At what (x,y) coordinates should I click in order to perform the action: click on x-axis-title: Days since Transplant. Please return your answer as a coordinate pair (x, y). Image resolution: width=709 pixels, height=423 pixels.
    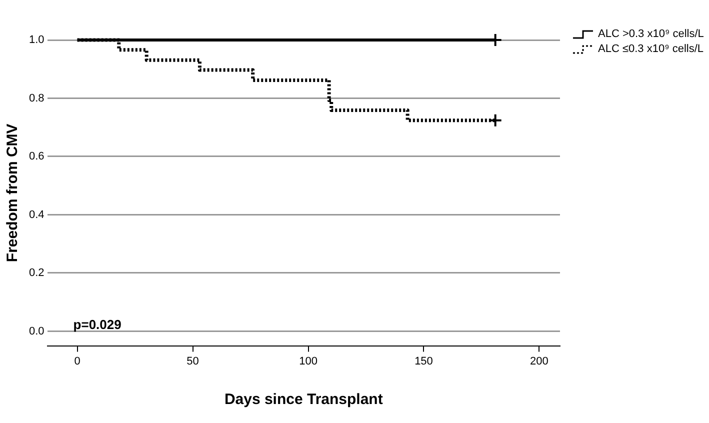
    Looking at the image, I should click on (303, 399).